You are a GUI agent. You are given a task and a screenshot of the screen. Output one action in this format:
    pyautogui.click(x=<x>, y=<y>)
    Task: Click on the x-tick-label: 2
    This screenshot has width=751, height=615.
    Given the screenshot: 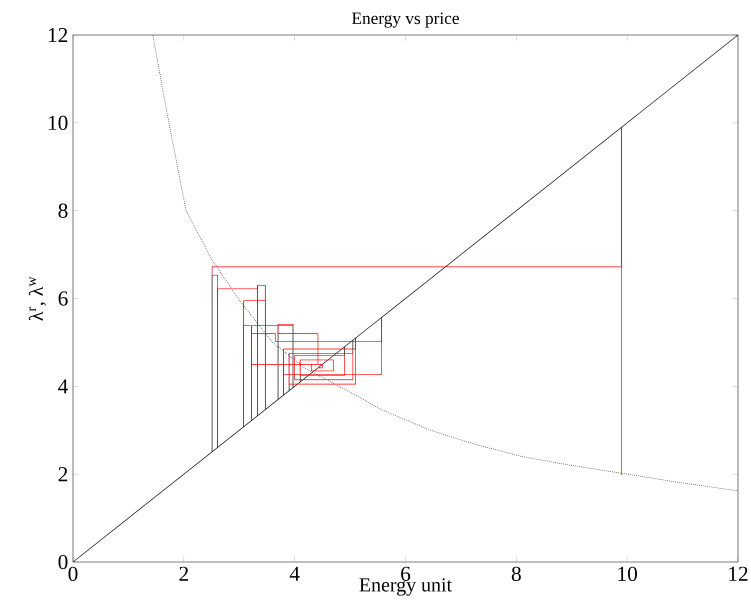 What is the action you would take?
    pyautogui.click(x=183, y=573)
    